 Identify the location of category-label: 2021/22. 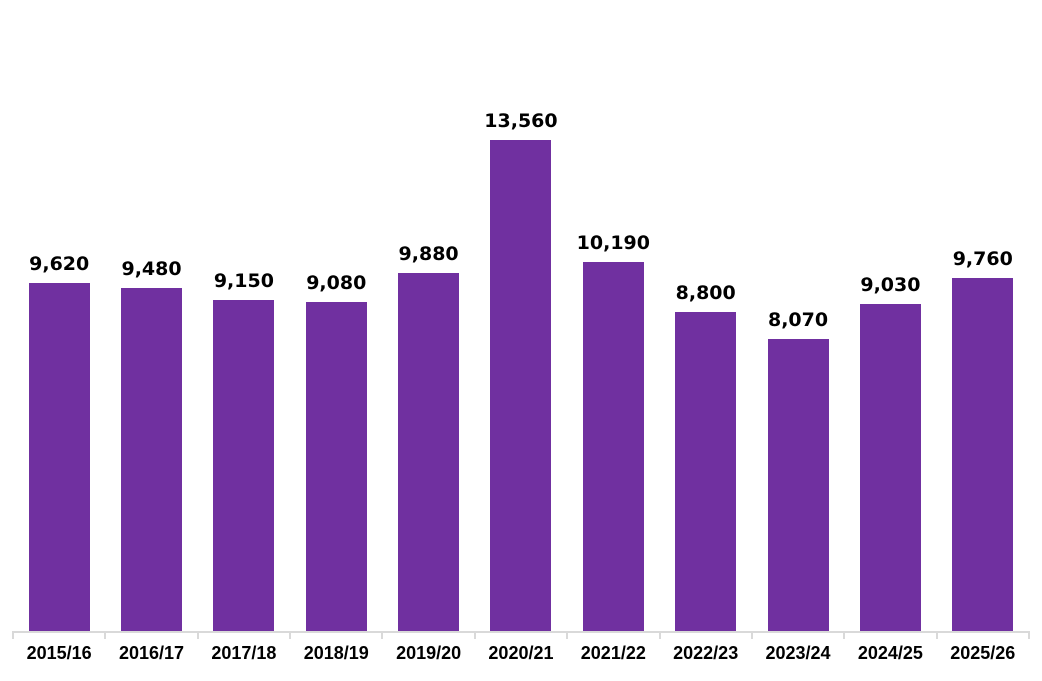
(613, 653).